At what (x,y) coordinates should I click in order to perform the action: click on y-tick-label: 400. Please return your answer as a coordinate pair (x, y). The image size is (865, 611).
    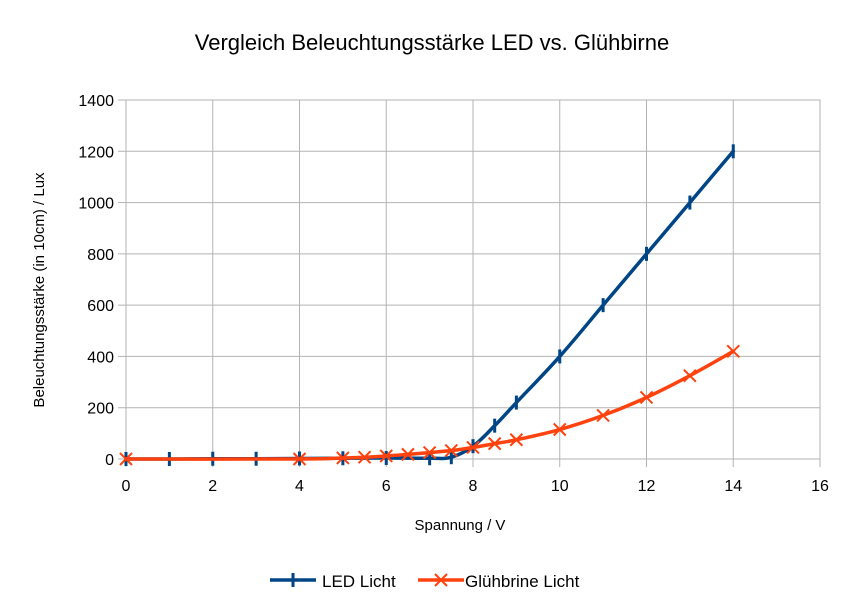
    Looking at the image, I should click on (100, 357).